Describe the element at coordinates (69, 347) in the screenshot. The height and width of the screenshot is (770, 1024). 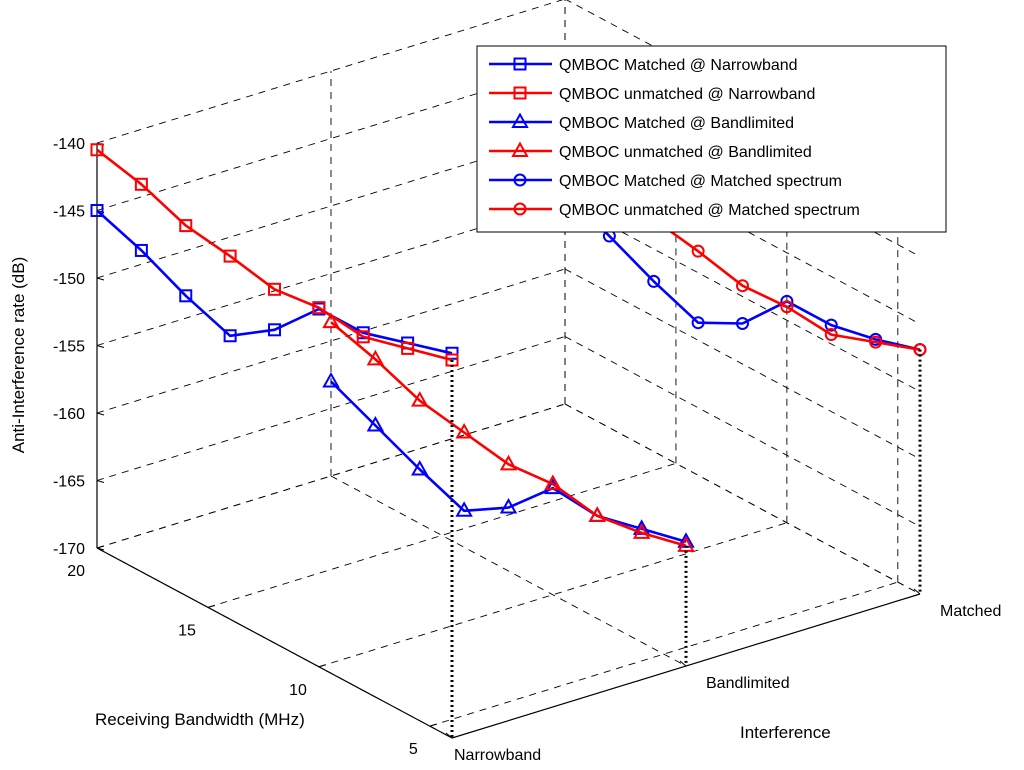
I see `y-tick-label: -155` at that location.